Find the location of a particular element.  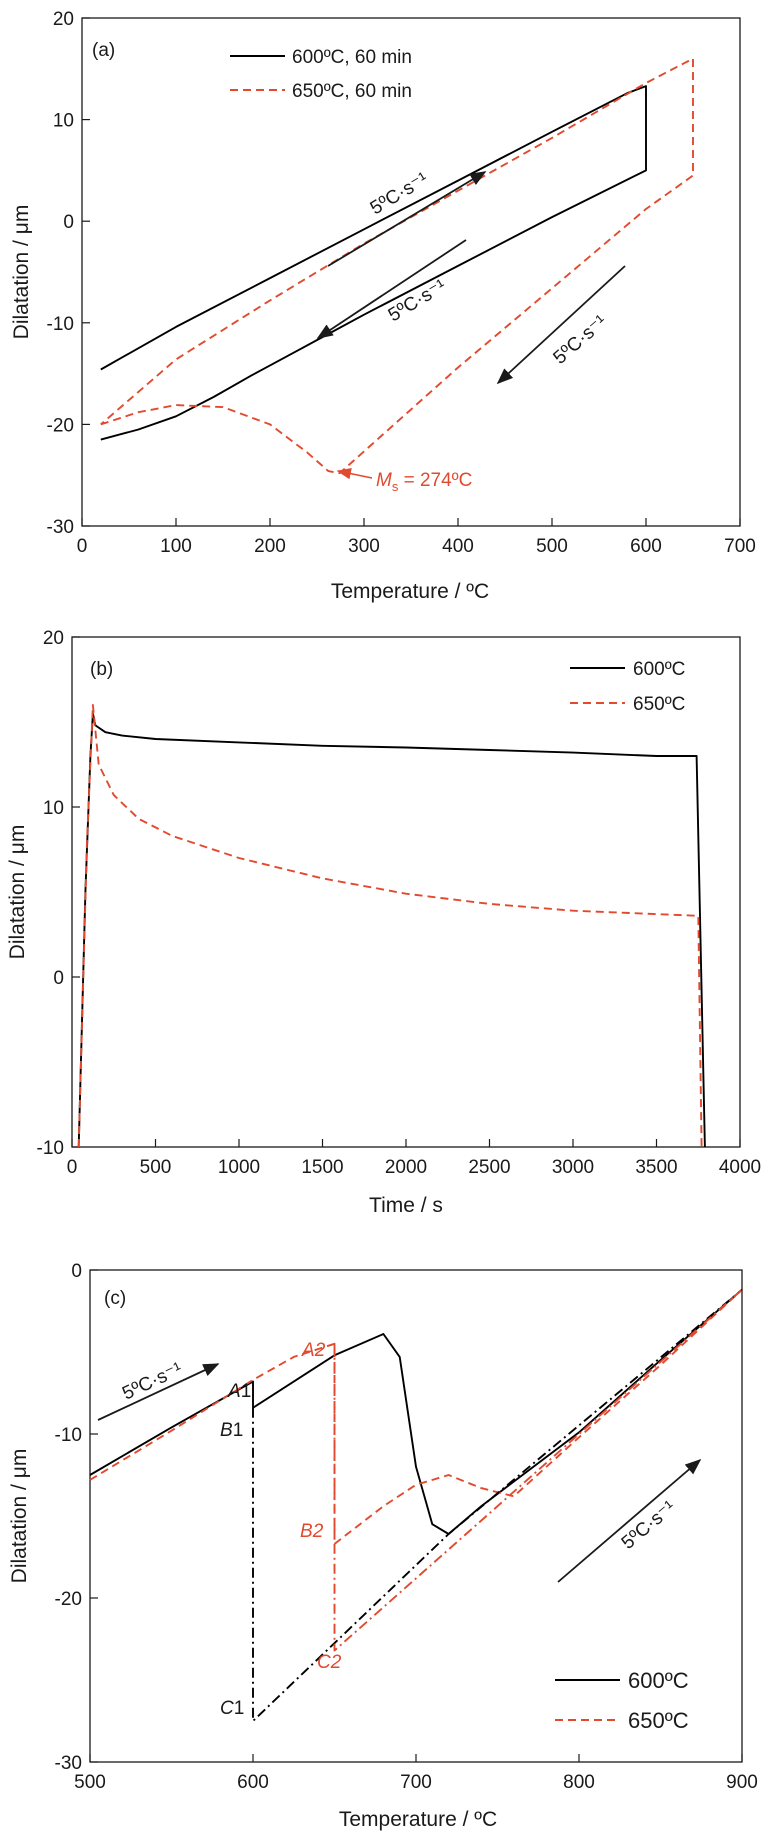

panel-c-x-axis-label: Temperature / ºC is located at coordinates (418, 1819).